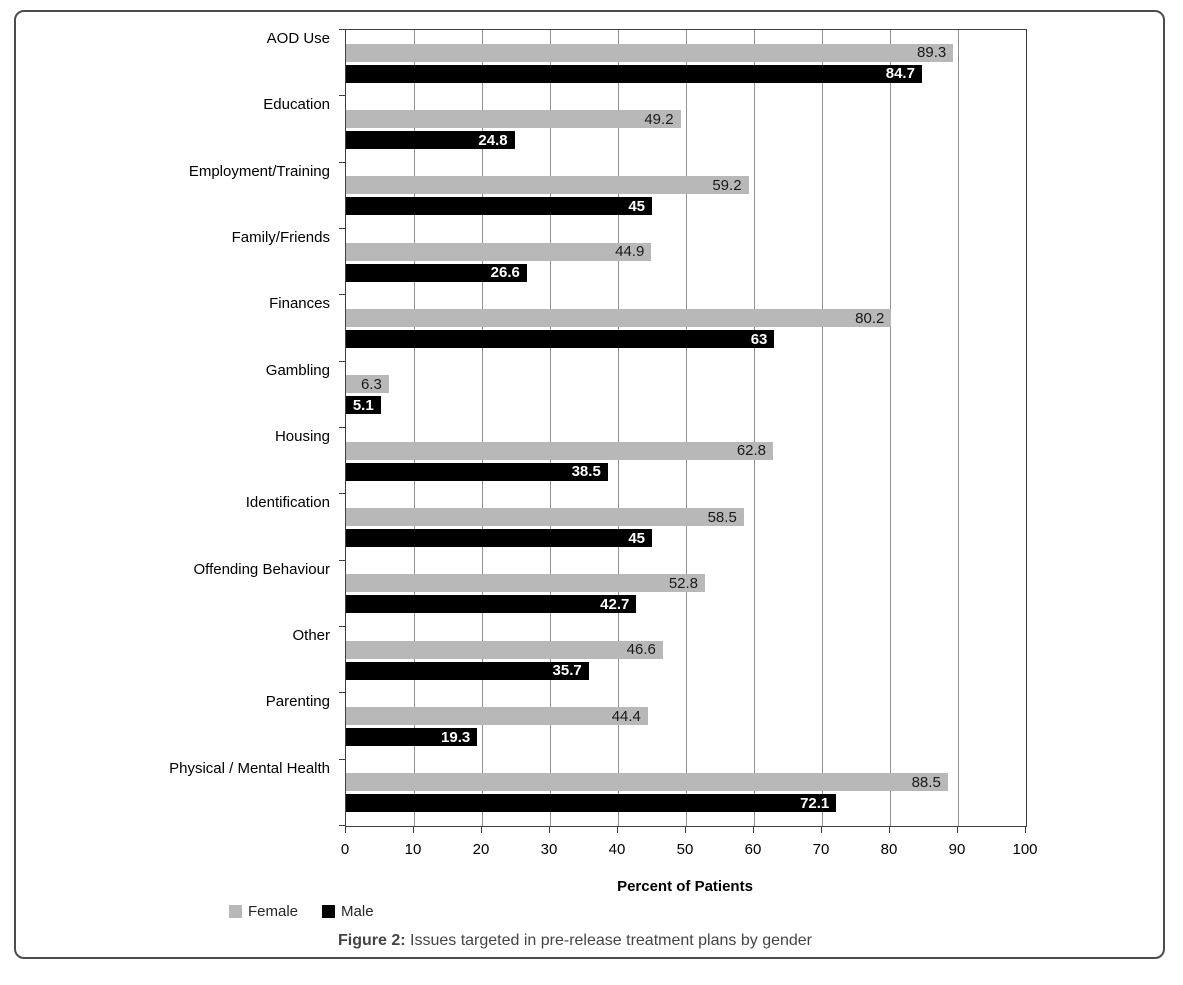  Describe the element at coordinates (287, 503) in the screenshot. I see `category-label: Identification` at that location.